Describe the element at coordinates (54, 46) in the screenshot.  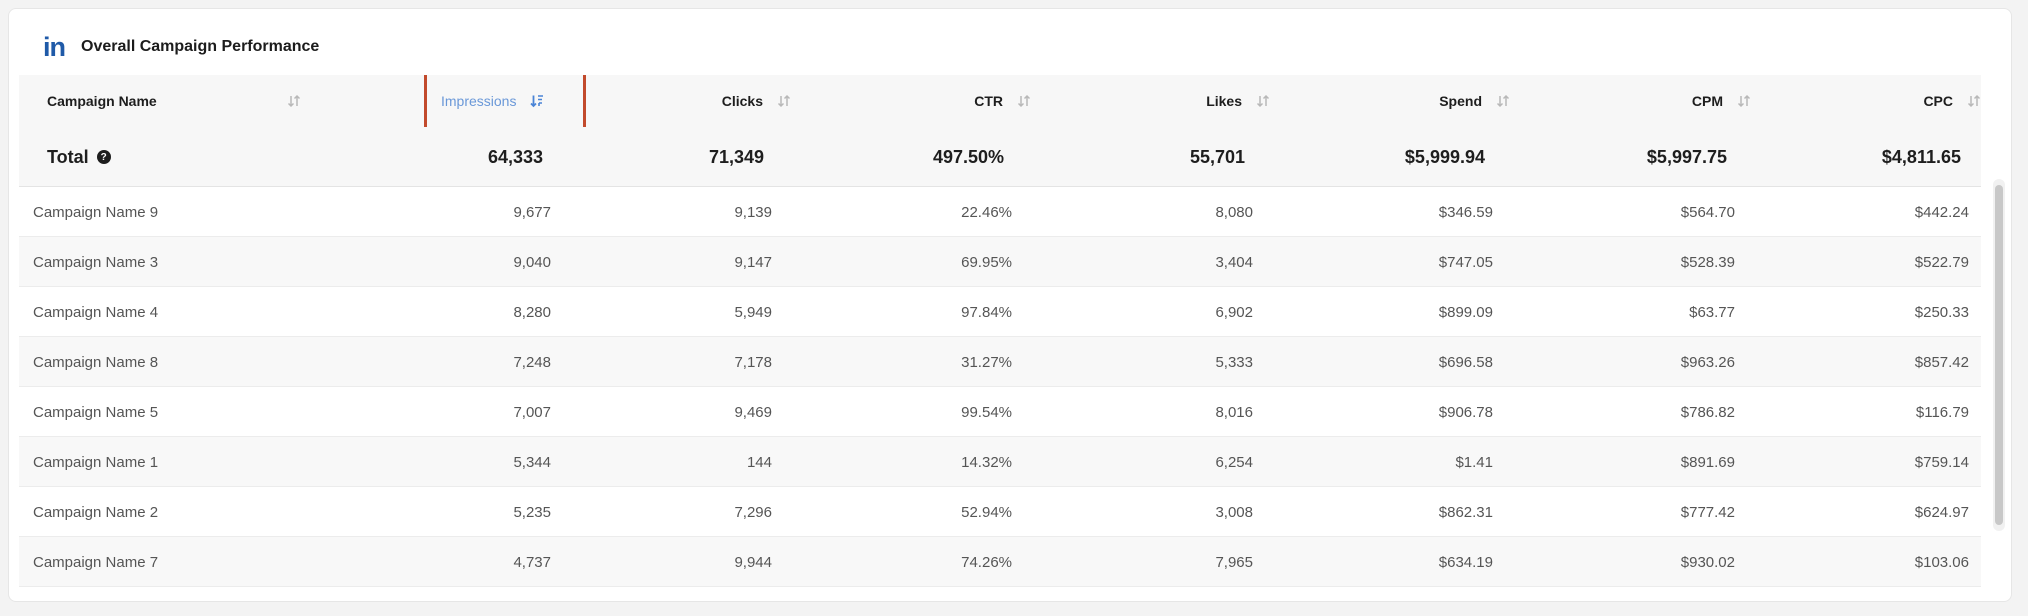
I see `linkedin-logo: in` at that location.